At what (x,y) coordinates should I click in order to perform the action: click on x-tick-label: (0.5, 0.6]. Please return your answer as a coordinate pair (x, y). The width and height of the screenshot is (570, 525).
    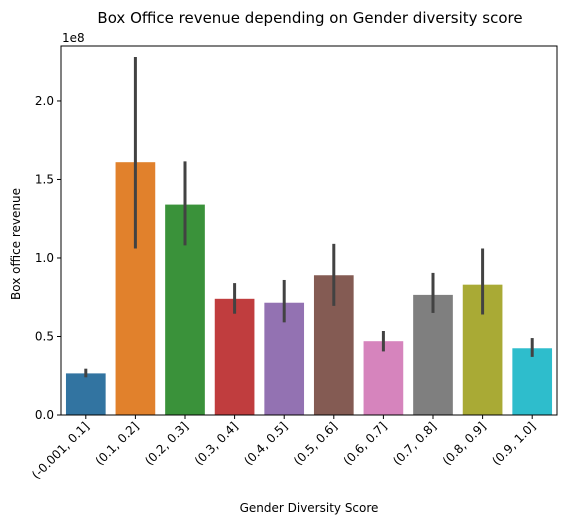
    Looking at the image, I should click on (315, 443).